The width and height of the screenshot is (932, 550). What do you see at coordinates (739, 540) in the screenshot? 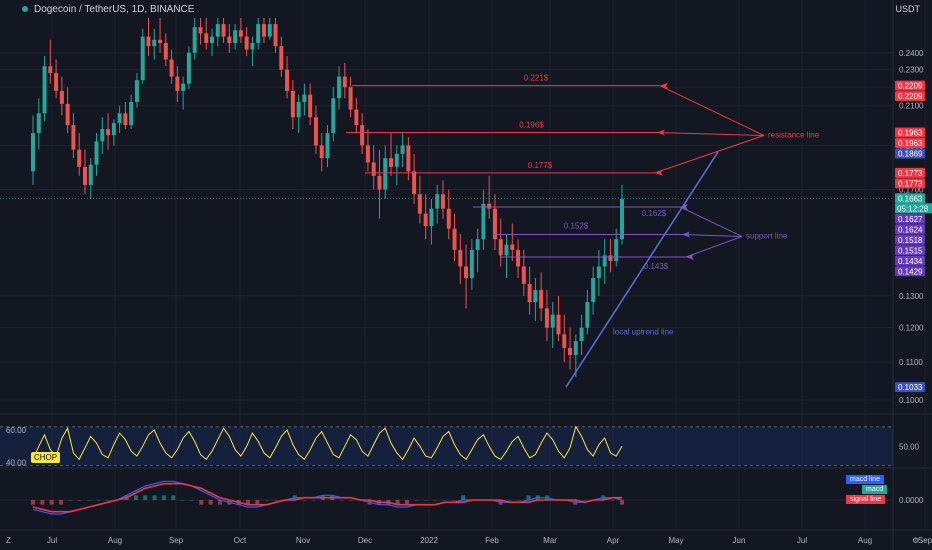
I see `x-tick-label: Jun` at bounding box center [739, 540].